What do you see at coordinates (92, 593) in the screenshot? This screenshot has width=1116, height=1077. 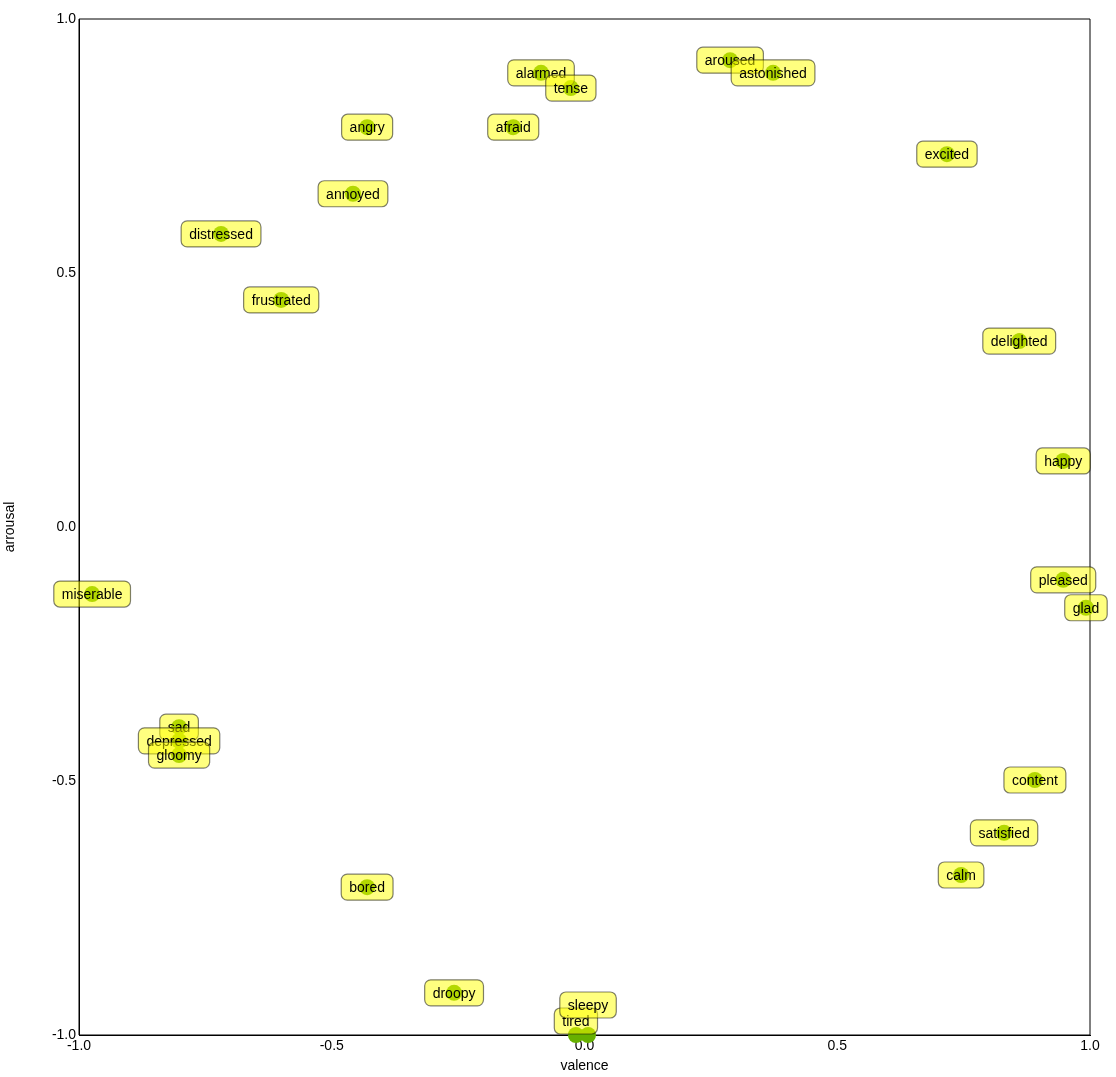 I see `annotation: miserable` at bounding box center [92, 593].